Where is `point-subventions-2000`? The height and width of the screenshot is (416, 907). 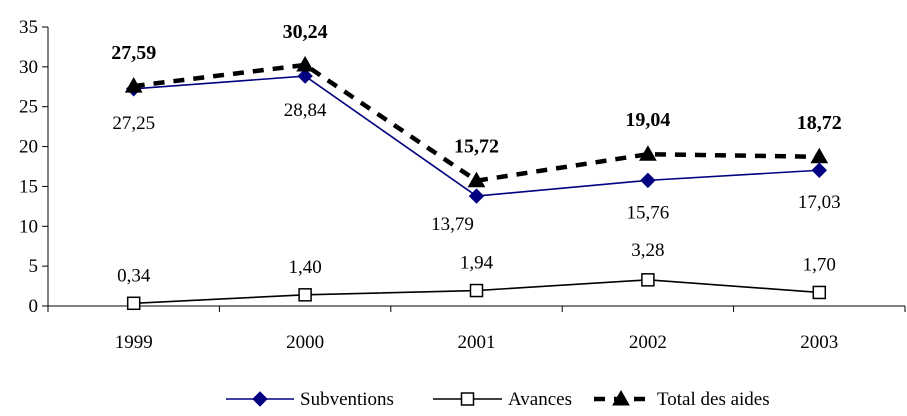 point-subventions-2000 is located at coordinates (305, 76).